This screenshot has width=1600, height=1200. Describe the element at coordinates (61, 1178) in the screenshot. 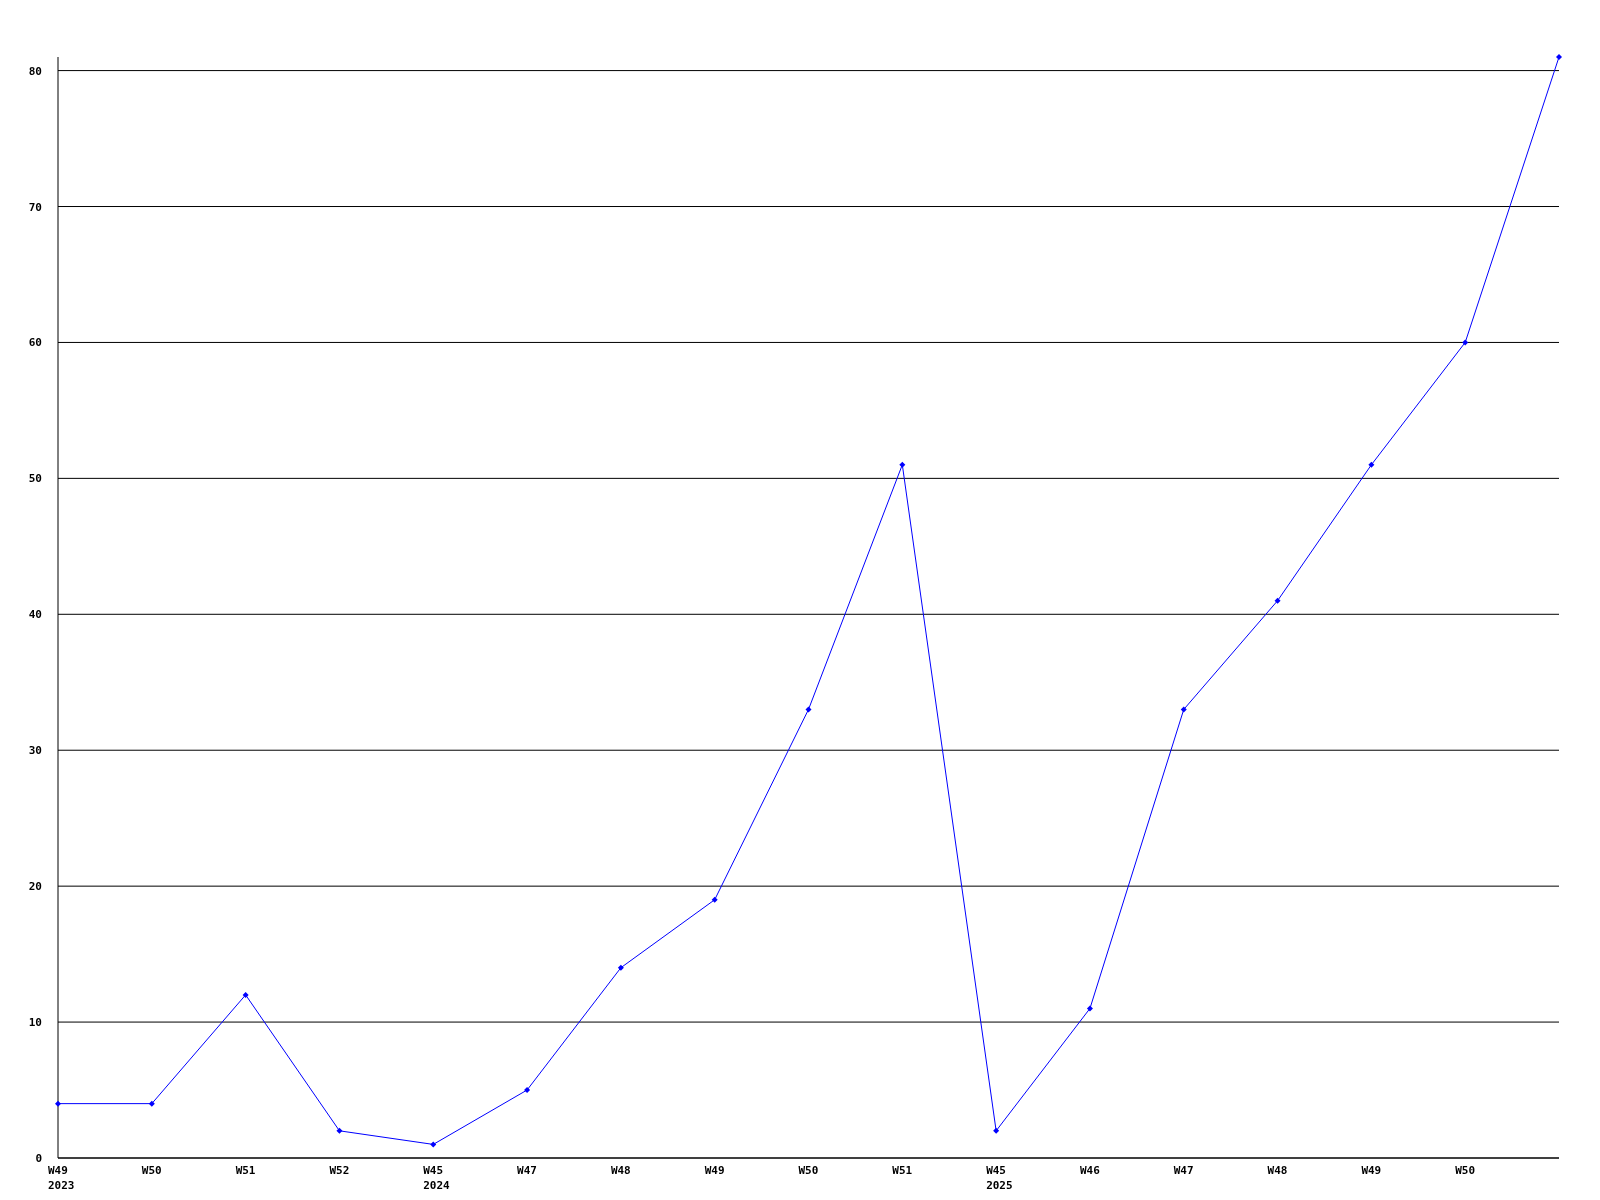

I see `x-tick-label: W49 2023` at that location.